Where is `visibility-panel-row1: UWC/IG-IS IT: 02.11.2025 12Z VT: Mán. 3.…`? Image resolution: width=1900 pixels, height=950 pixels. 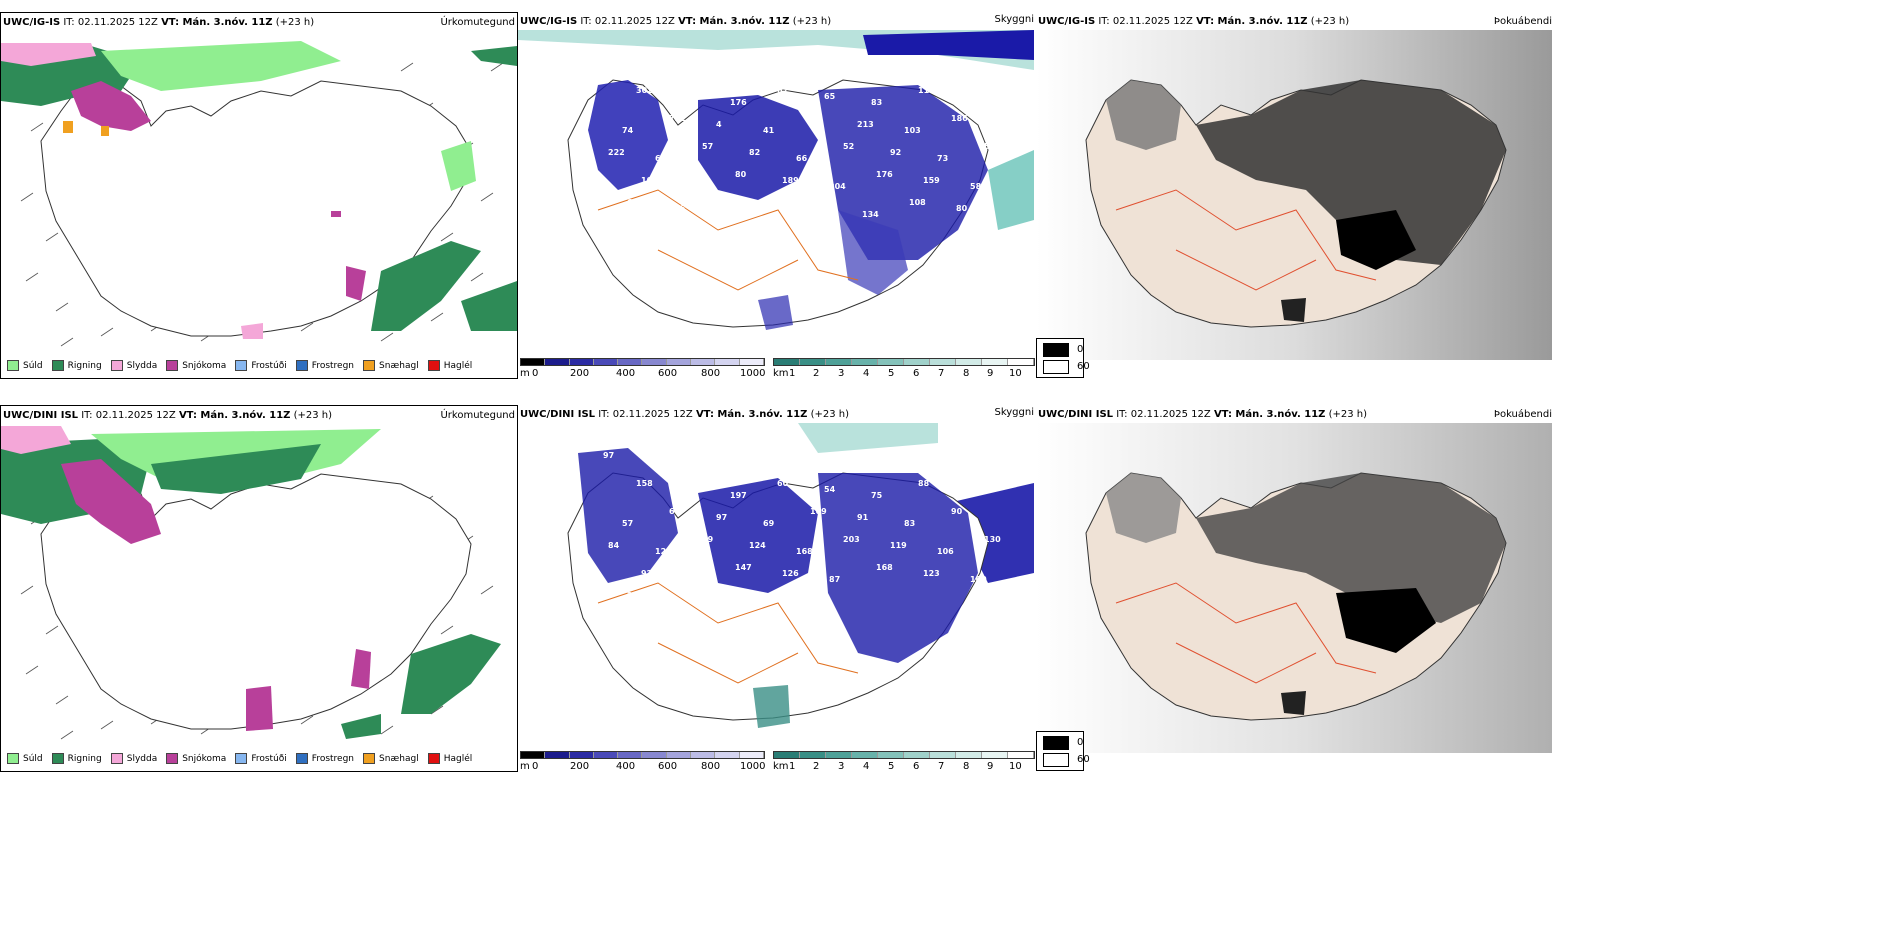 visibility-panel-row1: UWC/IG-IS IT: 02.11.2025 12Z VT: Mán. 3.… is located at coordinates (777, 195).